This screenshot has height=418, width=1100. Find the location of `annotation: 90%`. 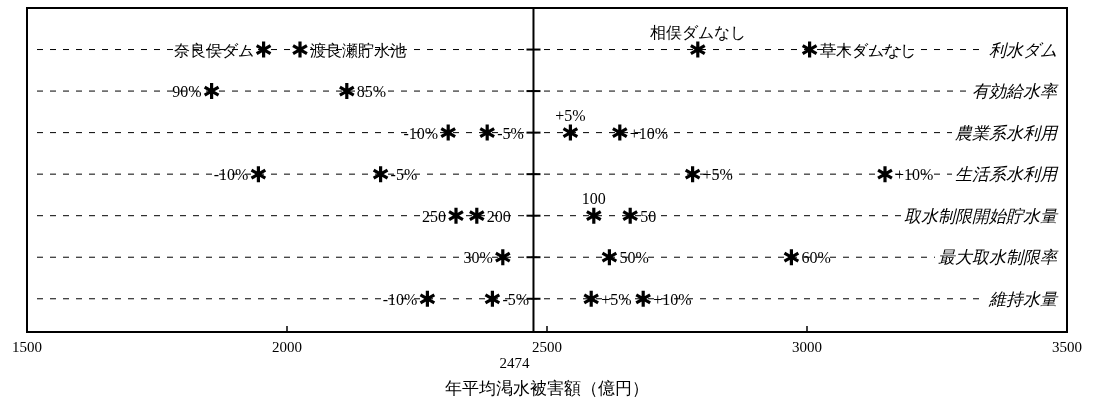

annotation: 90% is located at coordinates (187, 92).